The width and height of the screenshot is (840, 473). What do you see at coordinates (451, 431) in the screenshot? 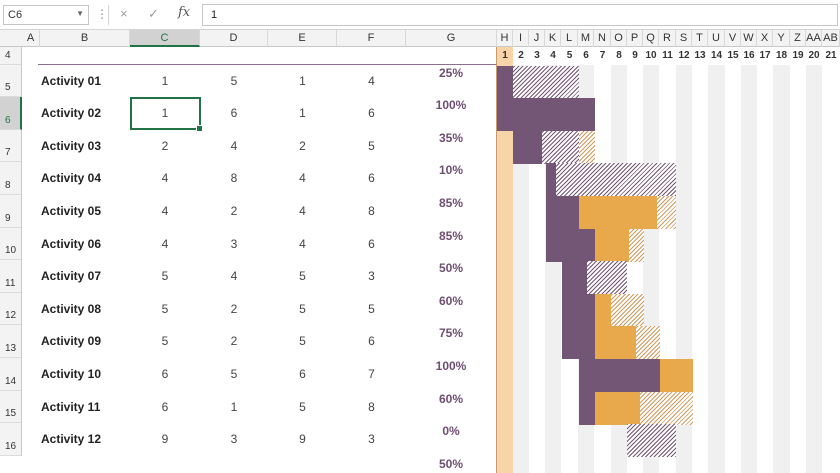
I see `percent-complete: 0%` at bounding box center [451, 431].